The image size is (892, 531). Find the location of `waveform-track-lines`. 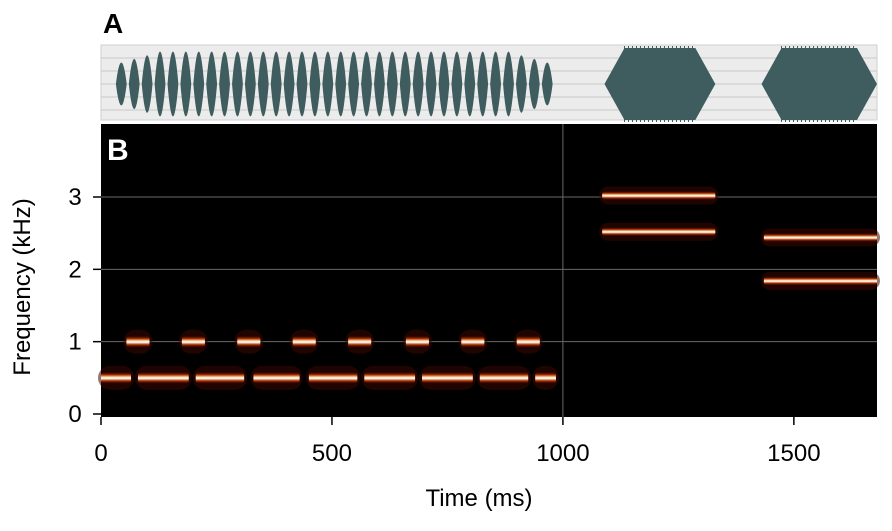

waveform-track-lines is located at coordinates (489, 84).